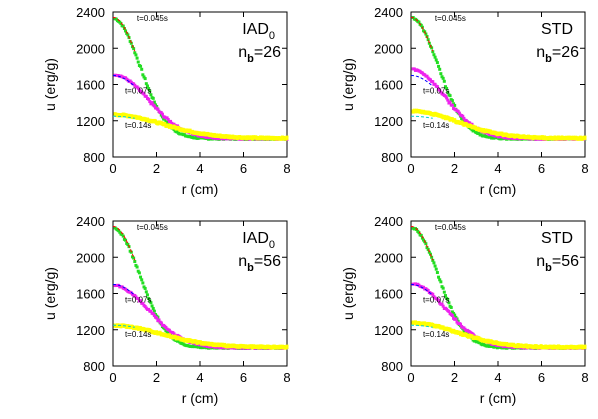  I want to click on y-axis-label: u (erg/g), so click(50, 293).